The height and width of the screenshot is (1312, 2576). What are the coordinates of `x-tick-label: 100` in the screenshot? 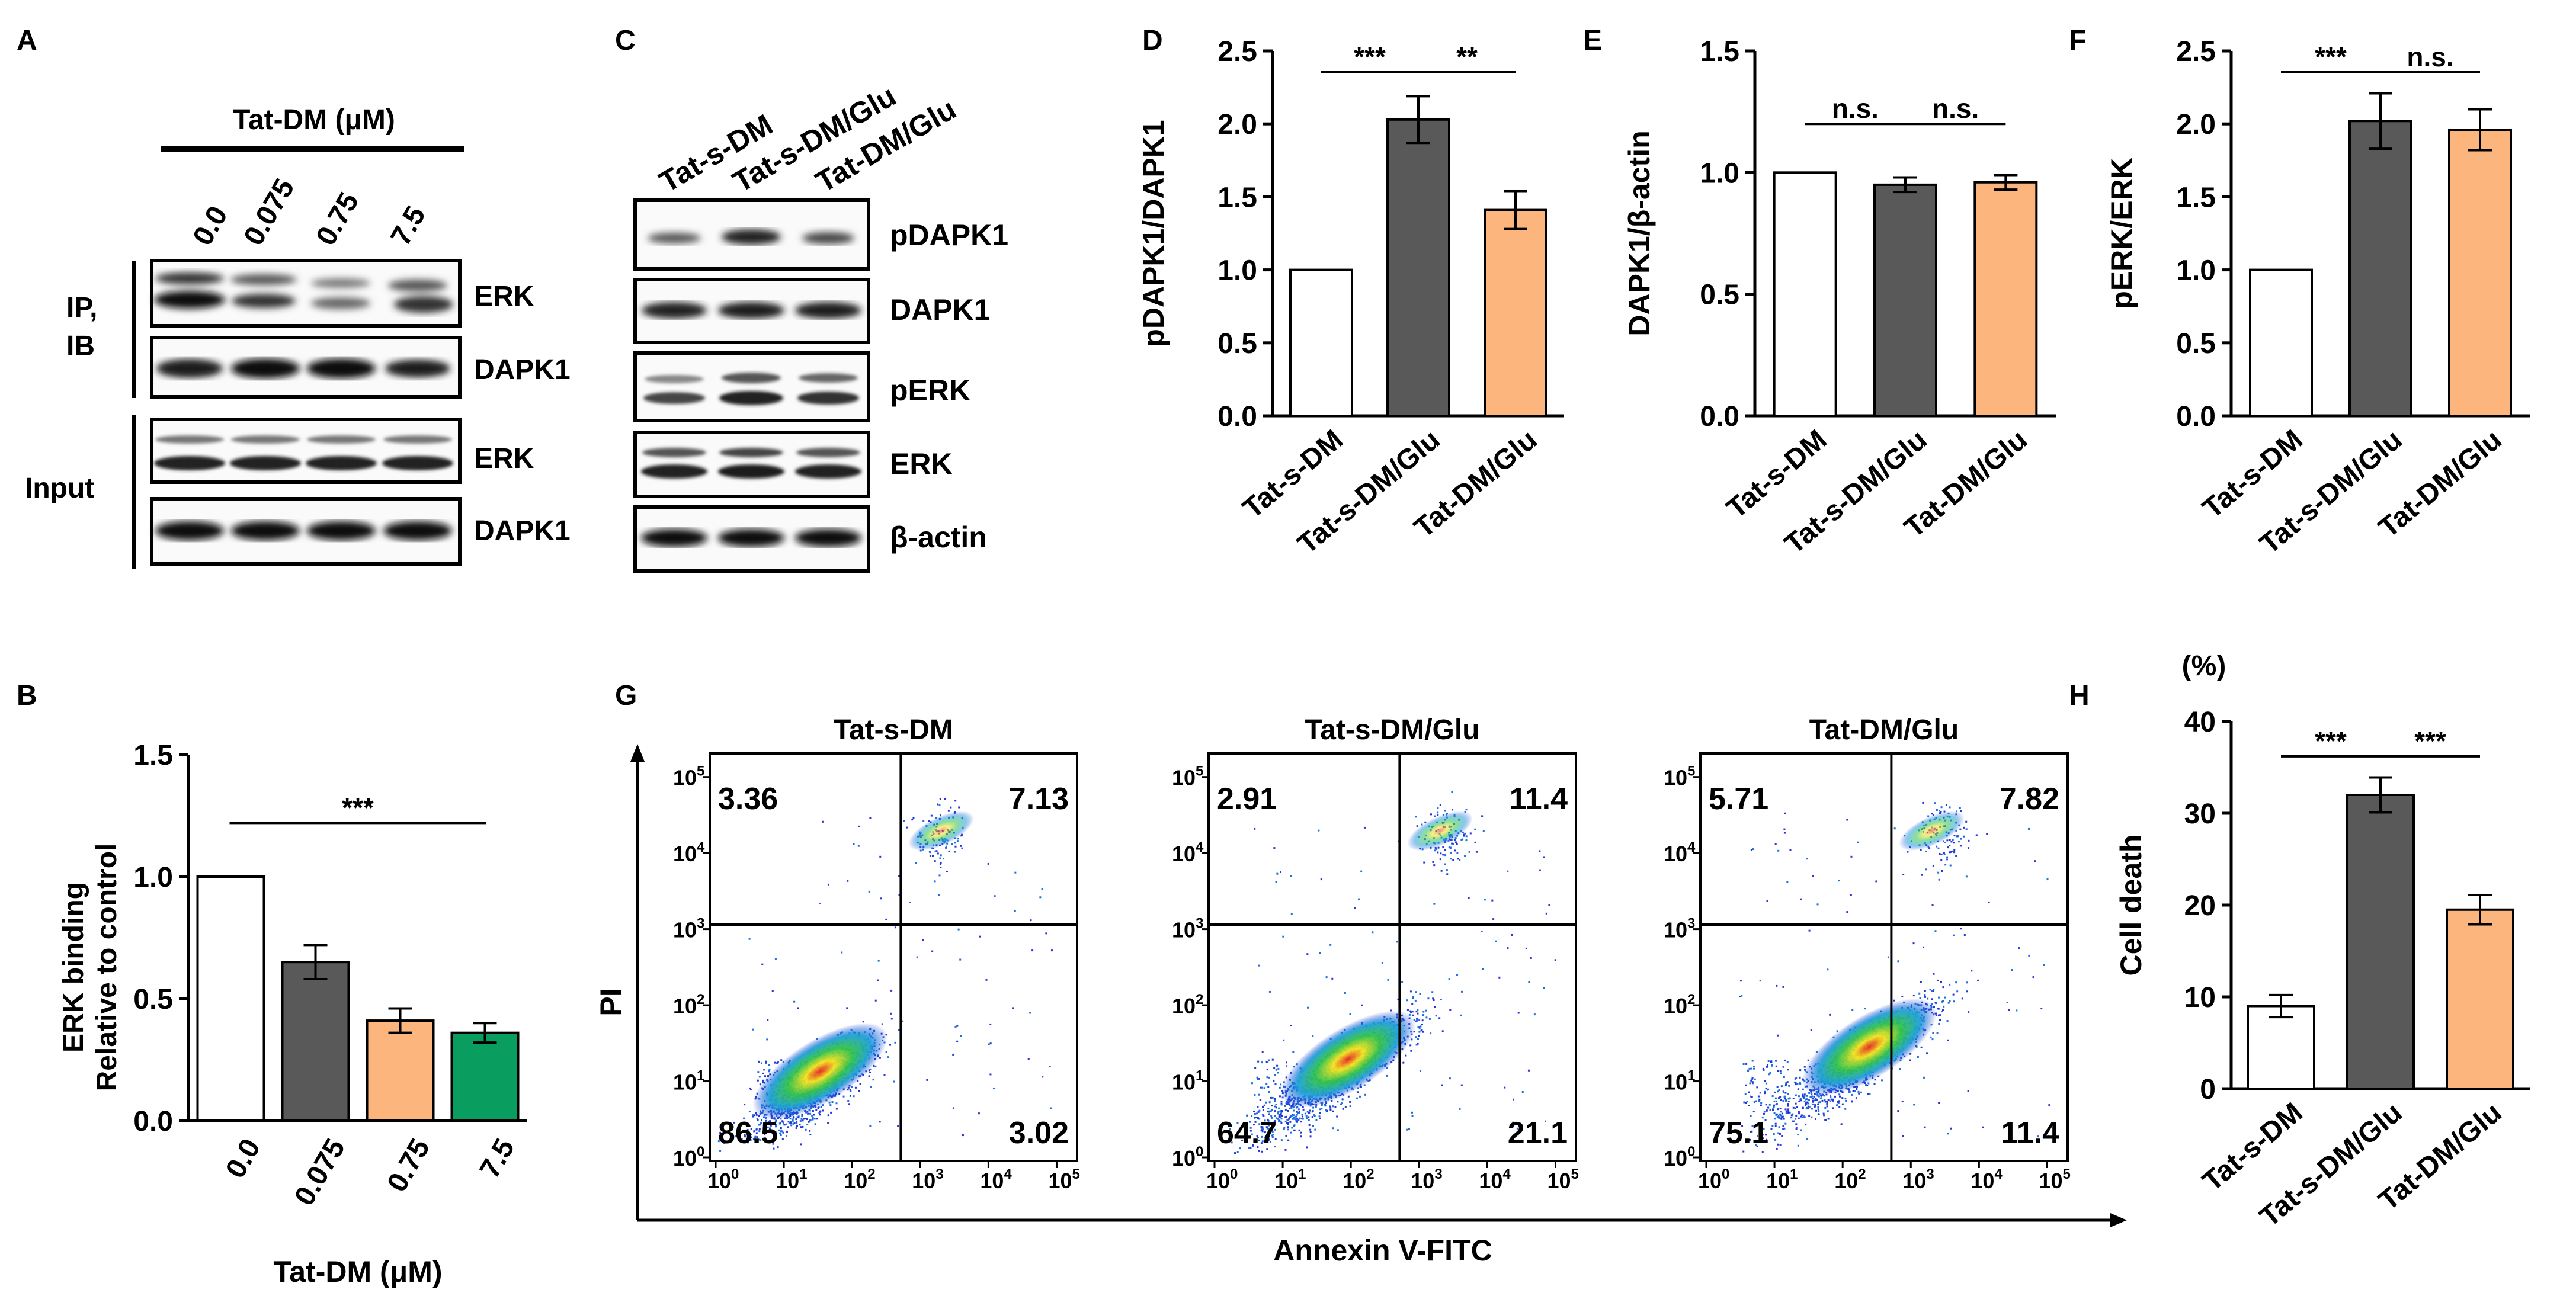 It's located at (1714, 1179).